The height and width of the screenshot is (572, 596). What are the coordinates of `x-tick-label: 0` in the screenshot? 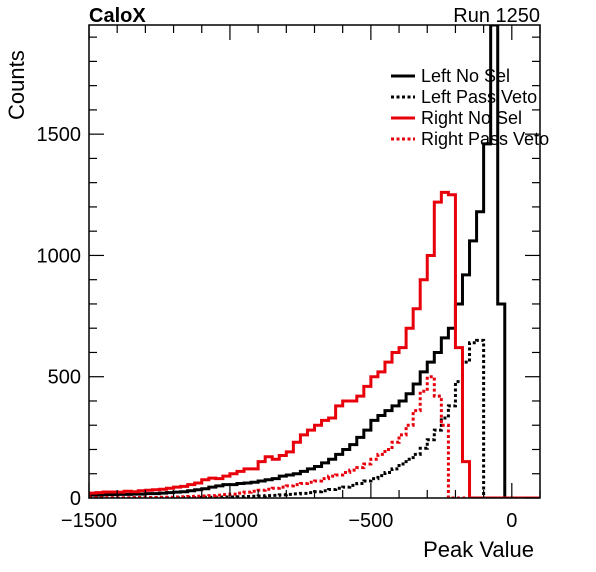 It's located at (511, 521).